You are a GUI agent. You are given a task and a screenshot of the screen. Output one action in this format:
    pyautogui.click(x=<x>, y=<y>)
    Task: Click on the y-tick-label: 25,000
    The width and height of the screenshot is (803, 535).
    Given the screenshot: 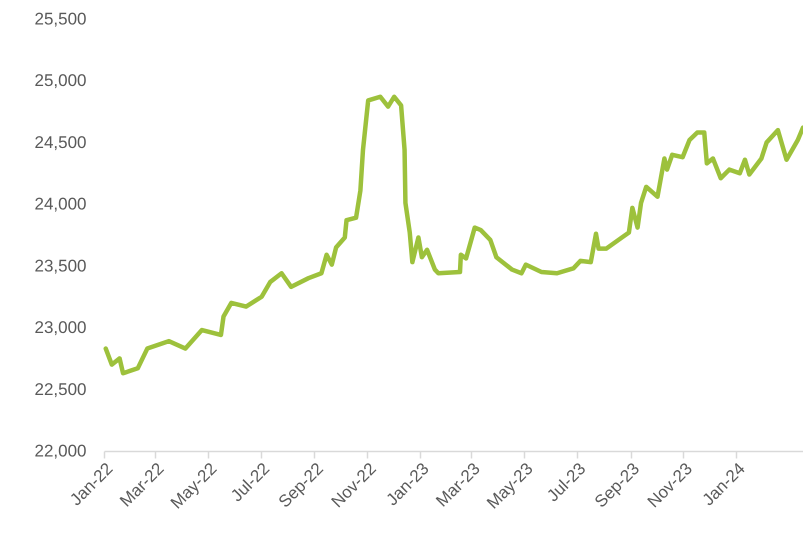 What is the action you would take?
    pyautogui.click(x=60, y=80)
    